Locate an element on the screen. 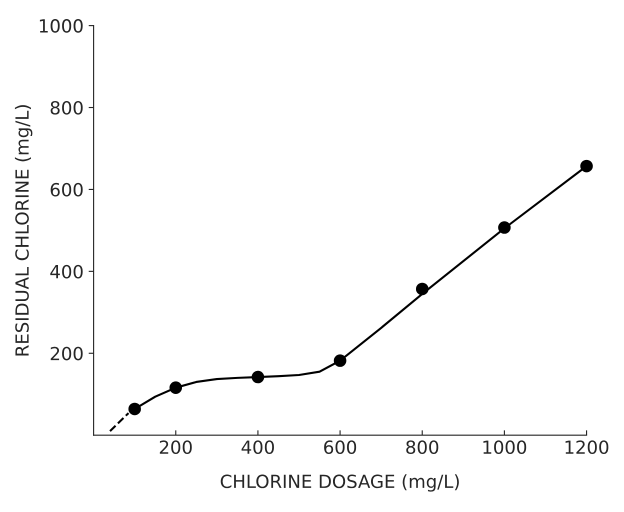 The width and height of the screenshot is (624, 512). x-tick-label: 1200 is located at coordinates (587, 447).